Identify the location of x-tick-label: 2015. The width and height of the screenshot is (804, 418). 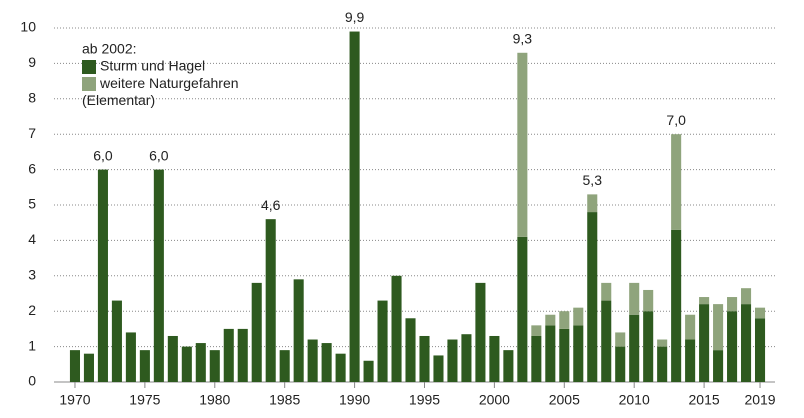
(704, 400).